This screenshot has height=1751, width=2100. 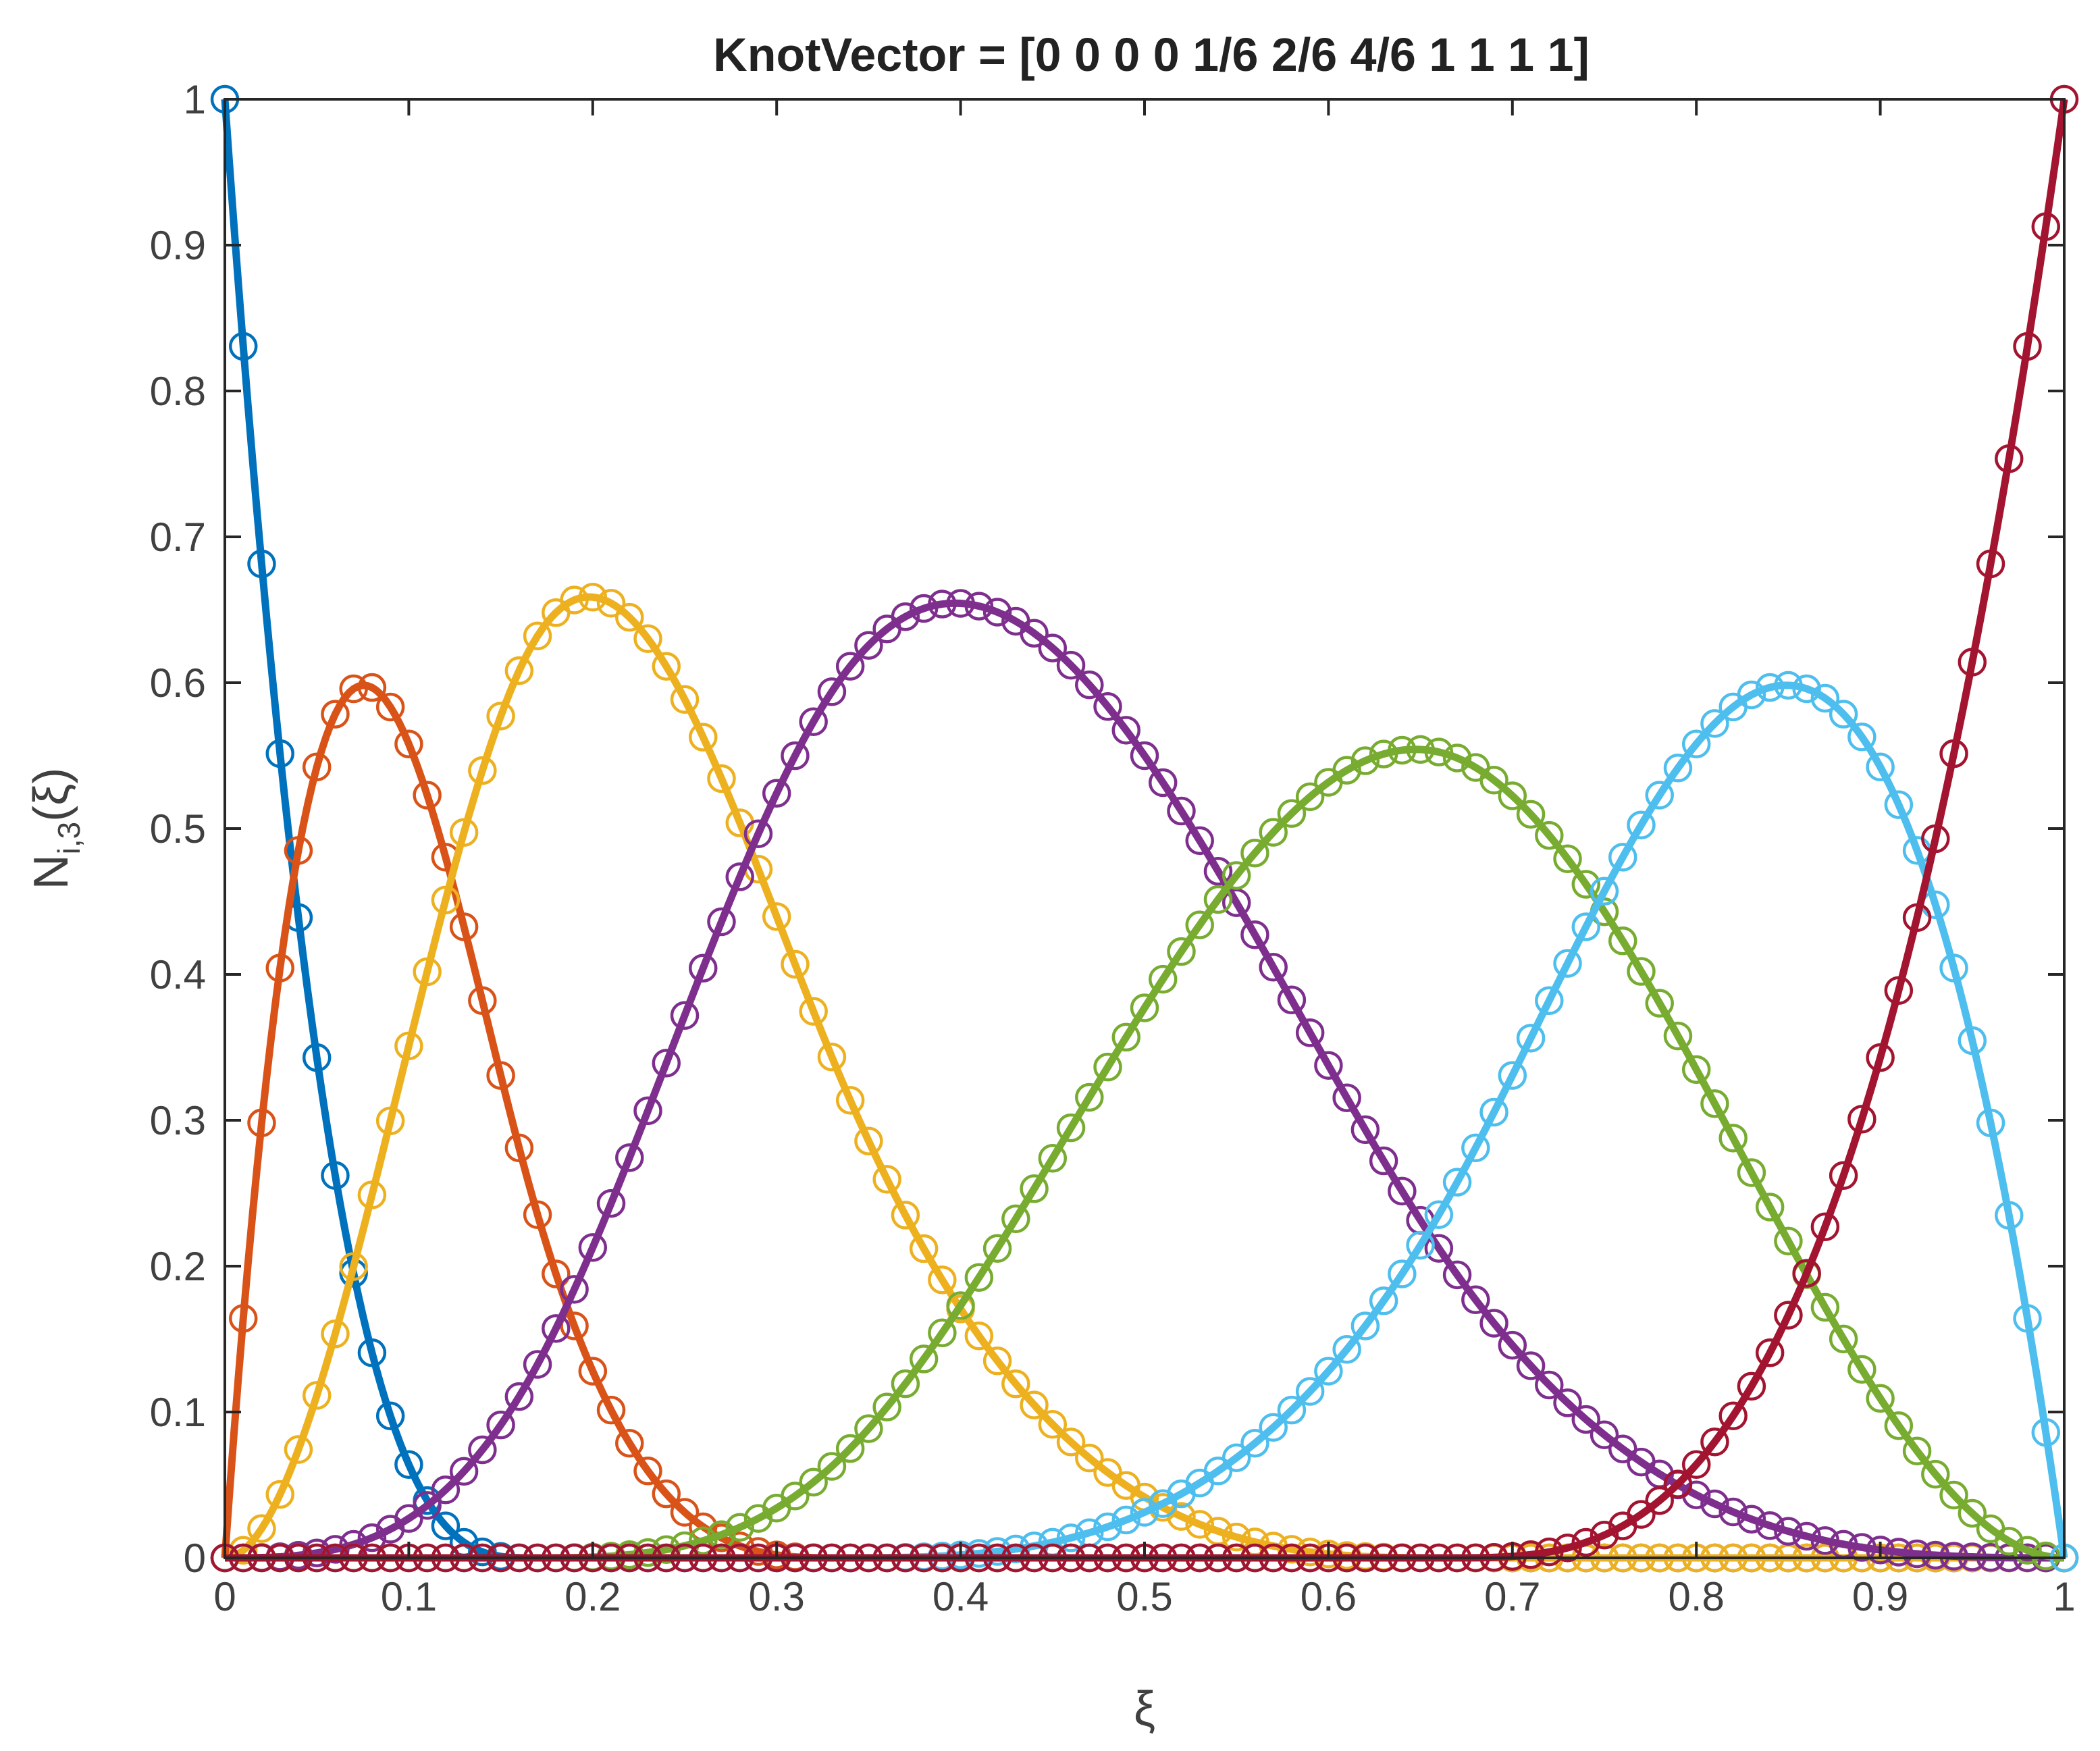 What do you see at coordinates (178, 829) in the screenshot?
I see `y-tick-label: 0.5` at bounding box center [178, 829].